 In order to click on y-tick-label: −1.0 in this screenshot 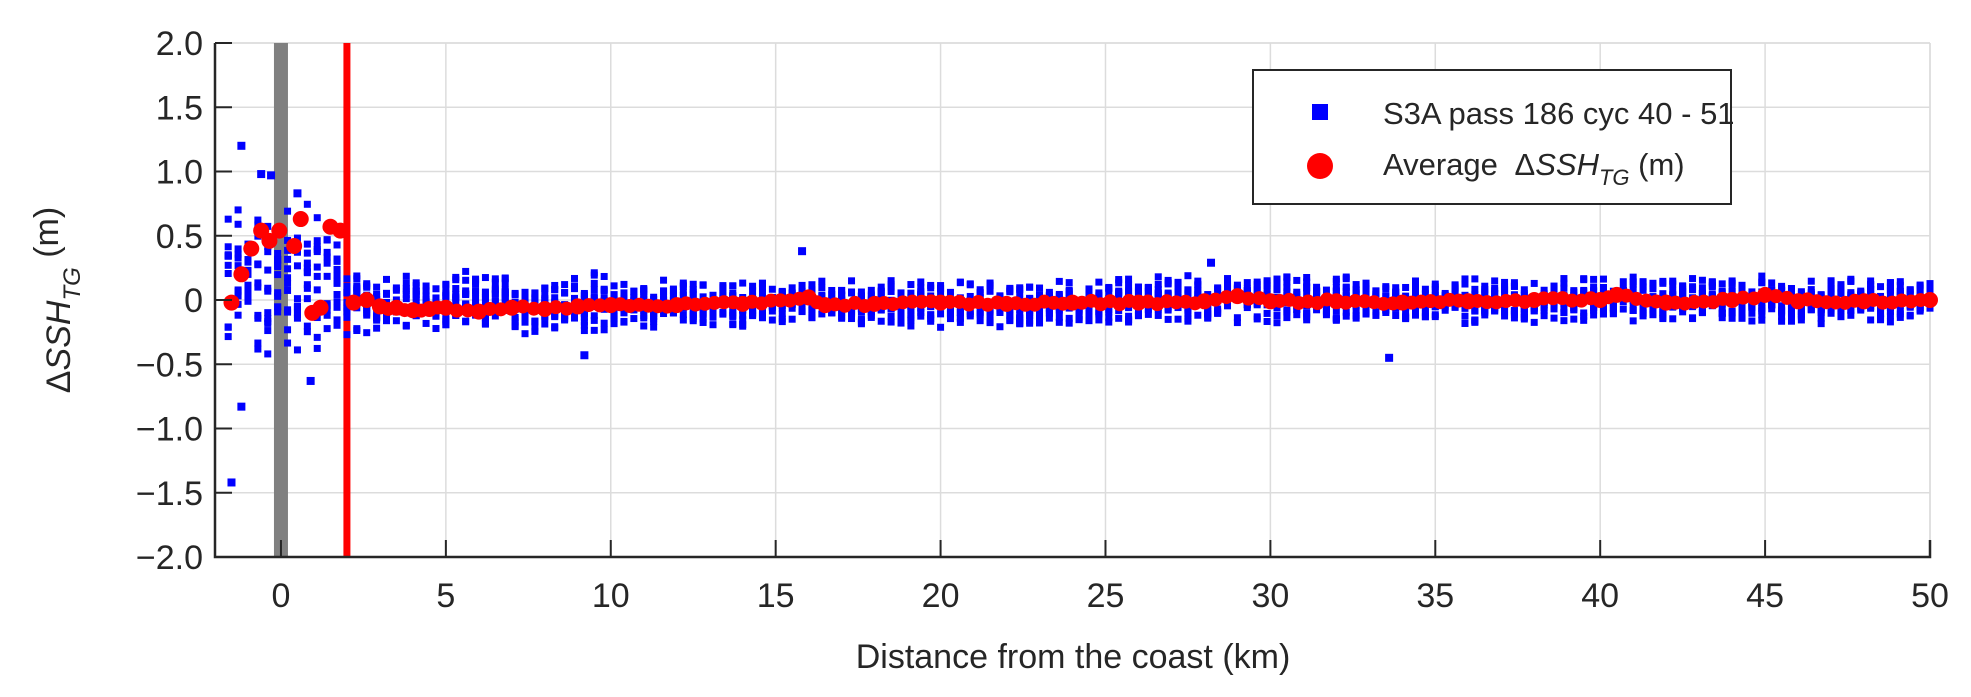, I will do `click(169, 430)`.